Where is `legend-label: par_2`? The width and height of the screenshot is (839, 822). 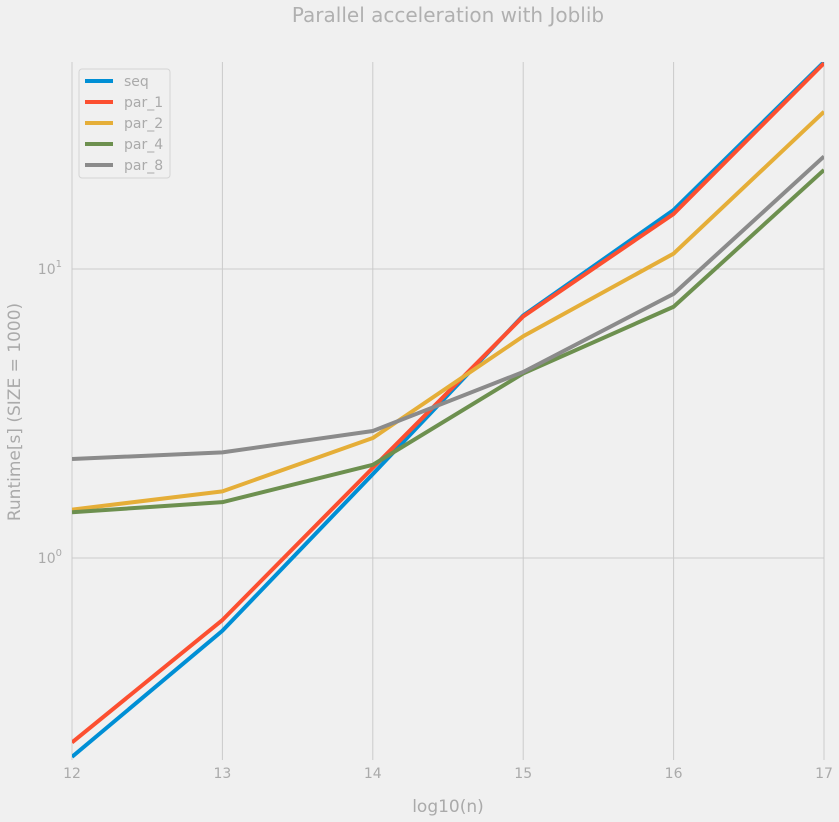
legend-label: par_2 is located at coordinates (143, 124).